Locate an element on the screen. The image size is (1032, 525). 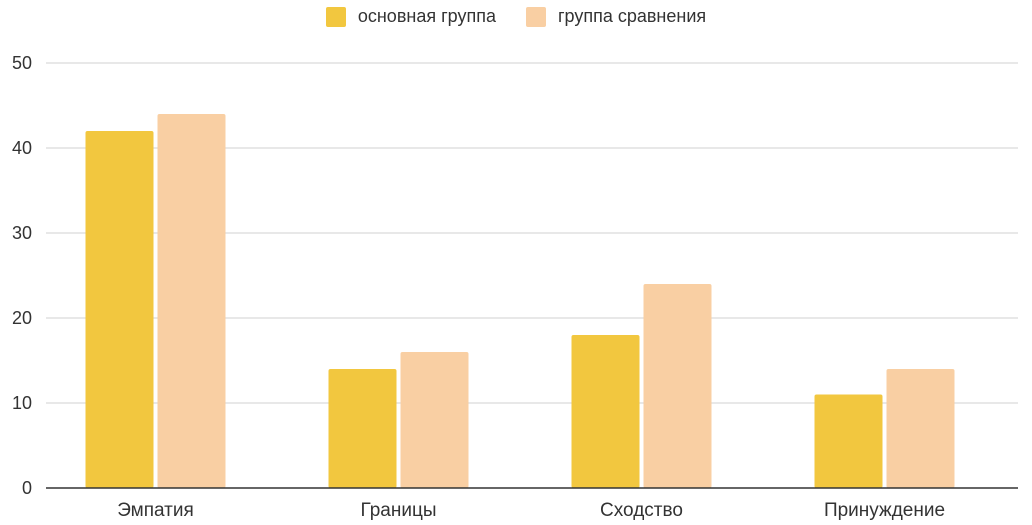
x-tick-label: Сходство is located at coordinates (641, 510).